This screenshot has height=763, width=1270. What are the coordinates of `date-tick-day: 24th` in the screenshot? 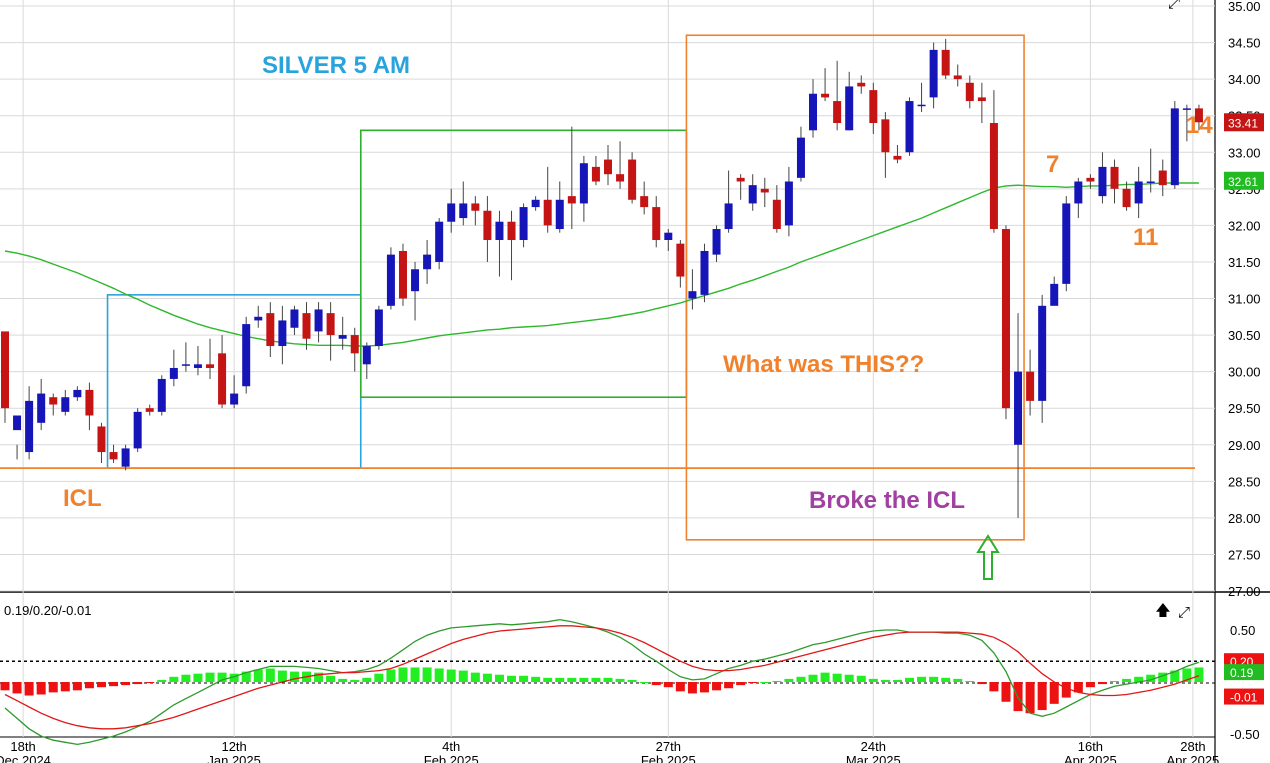 It's located at (873, 746).